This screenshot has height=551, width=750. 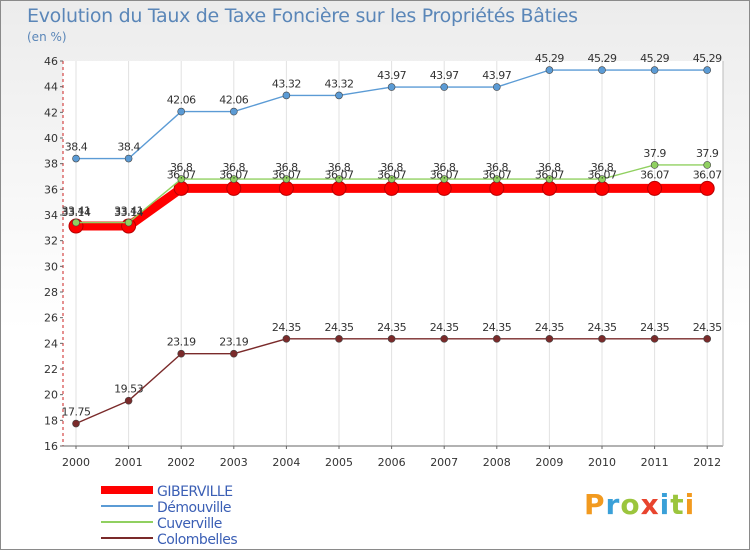 I want to click on x-tick-label: 2005, so click(x=339, y=462).